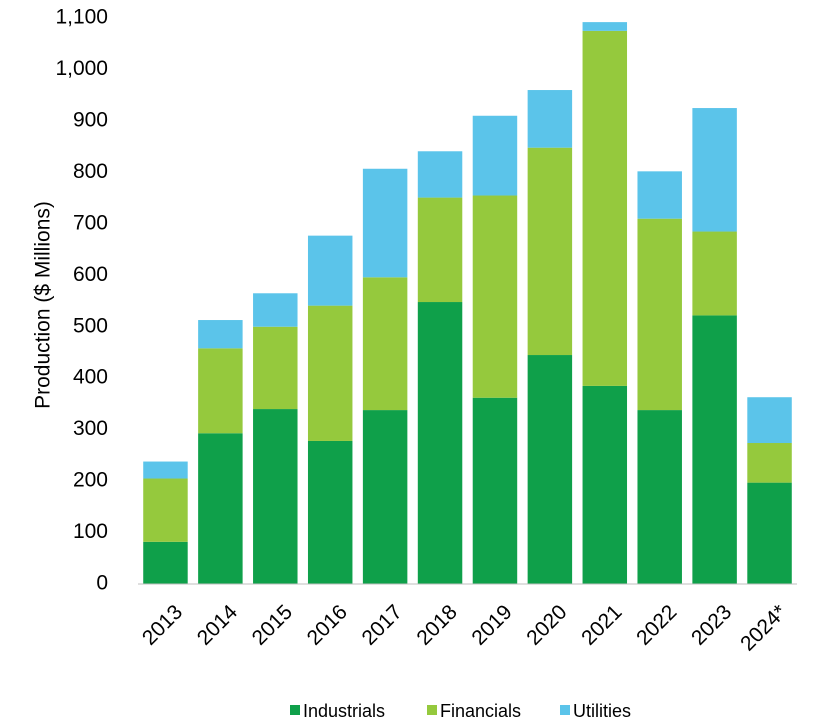  Describe the element at coordinates (436, 624) in the screenshot. I see `x-tick-label: 2018` at that location.